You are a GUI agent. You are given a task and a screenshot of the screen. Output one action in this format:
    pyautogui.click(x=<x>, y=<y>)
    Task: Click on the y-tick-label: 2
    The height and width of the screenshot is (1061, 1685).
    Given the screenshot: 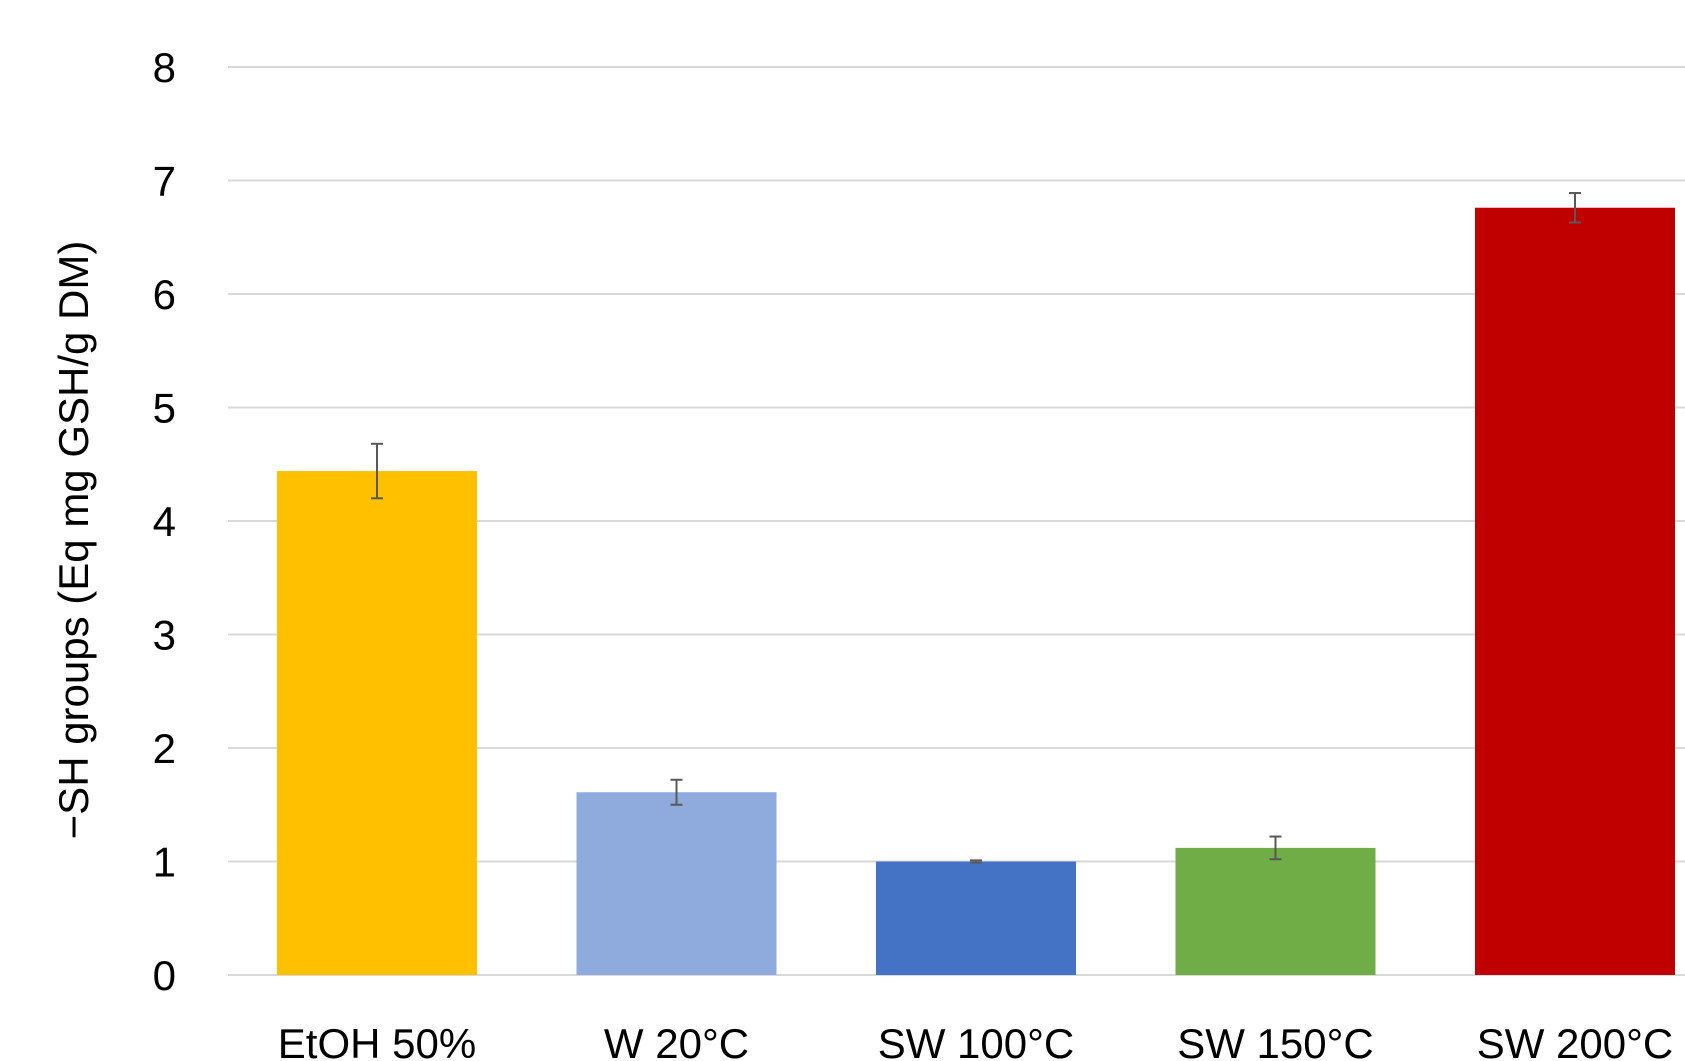 What is the action you would take?
    pyautogui.click(x=164, y=748)
    